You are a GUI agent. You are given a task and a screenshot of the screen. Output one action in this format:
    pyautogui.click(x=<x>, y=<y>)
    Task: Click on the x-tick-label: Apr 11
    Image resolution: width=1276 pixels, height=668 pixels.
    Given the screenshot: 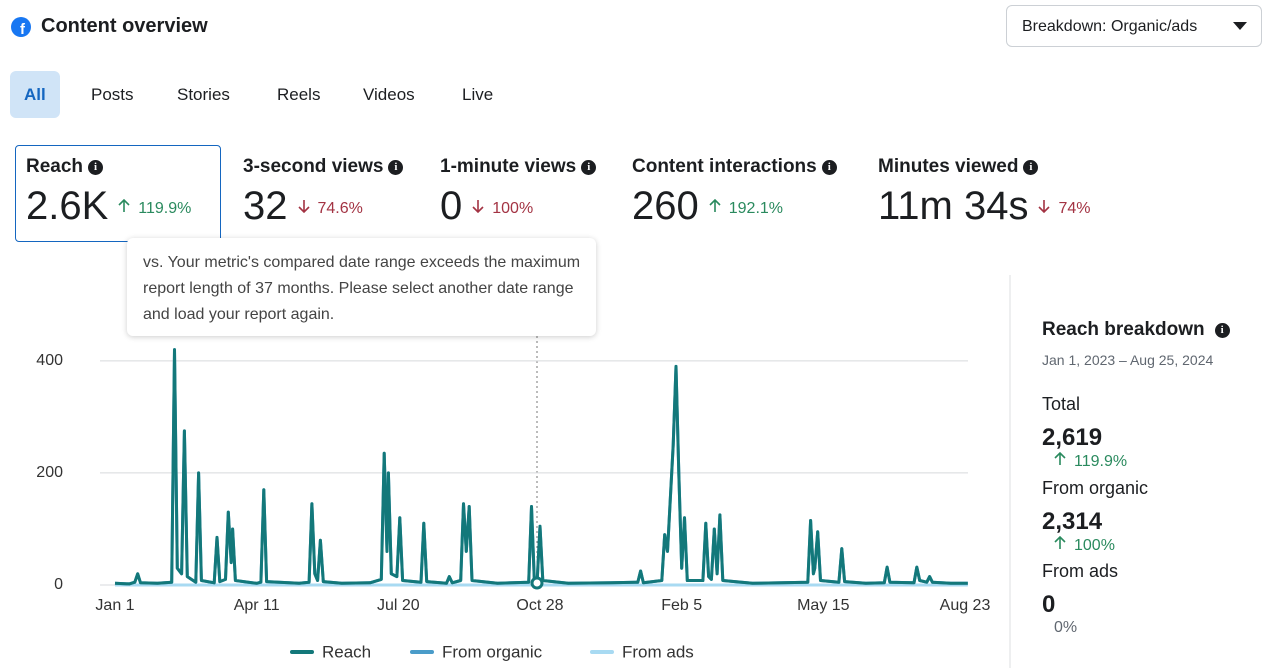 What is the action you would take?
    pyautogui.click(x=257, y=605)
    